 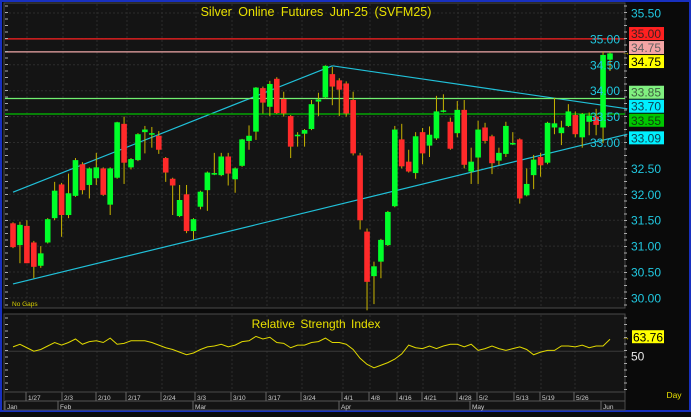 I want to click on price-tick-label: 34.00, so click(x=605, y=91).